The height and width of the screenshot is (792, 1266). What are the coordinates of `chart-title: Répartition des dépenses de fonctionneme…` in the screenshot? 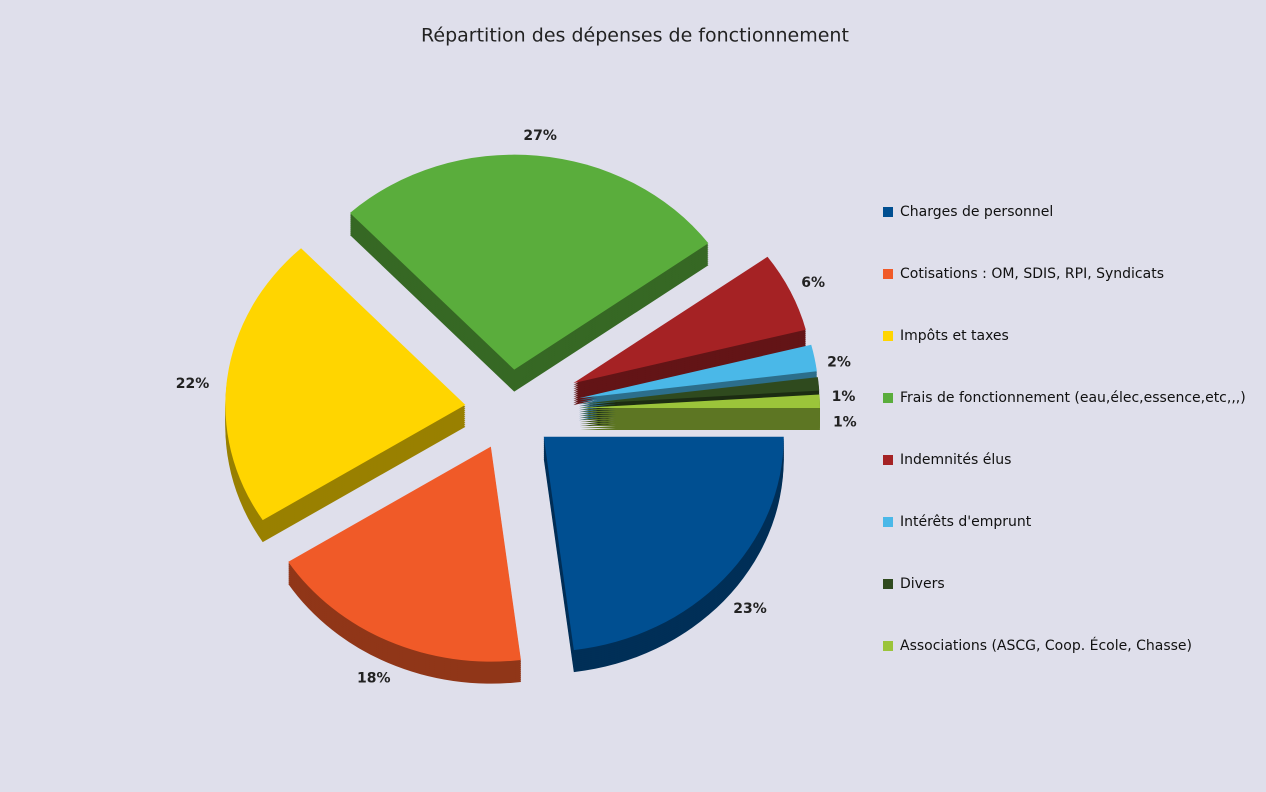 It's located at (635, 36).